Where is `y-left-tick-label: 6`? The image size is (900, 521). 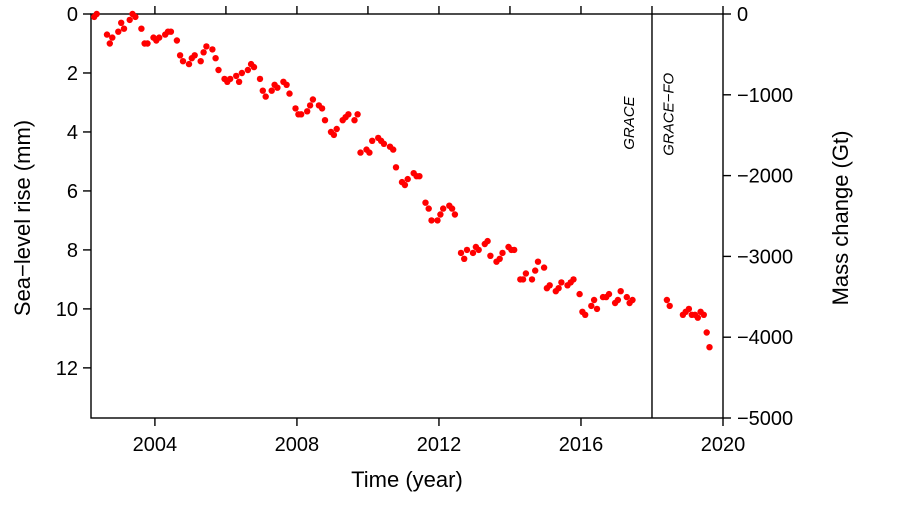
y-left-tick-label: 6 is located at coordinates (72, 192).